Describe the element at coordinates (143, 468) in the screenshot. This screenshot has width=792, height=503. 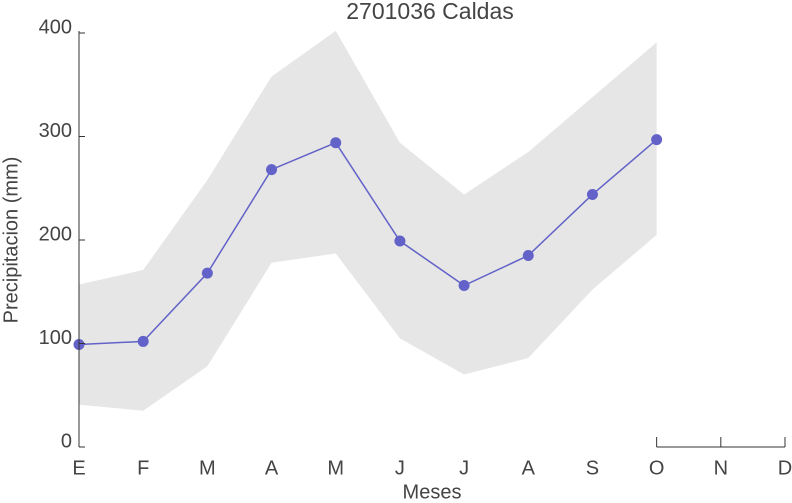
I see `x-tick-label: F` at that location.